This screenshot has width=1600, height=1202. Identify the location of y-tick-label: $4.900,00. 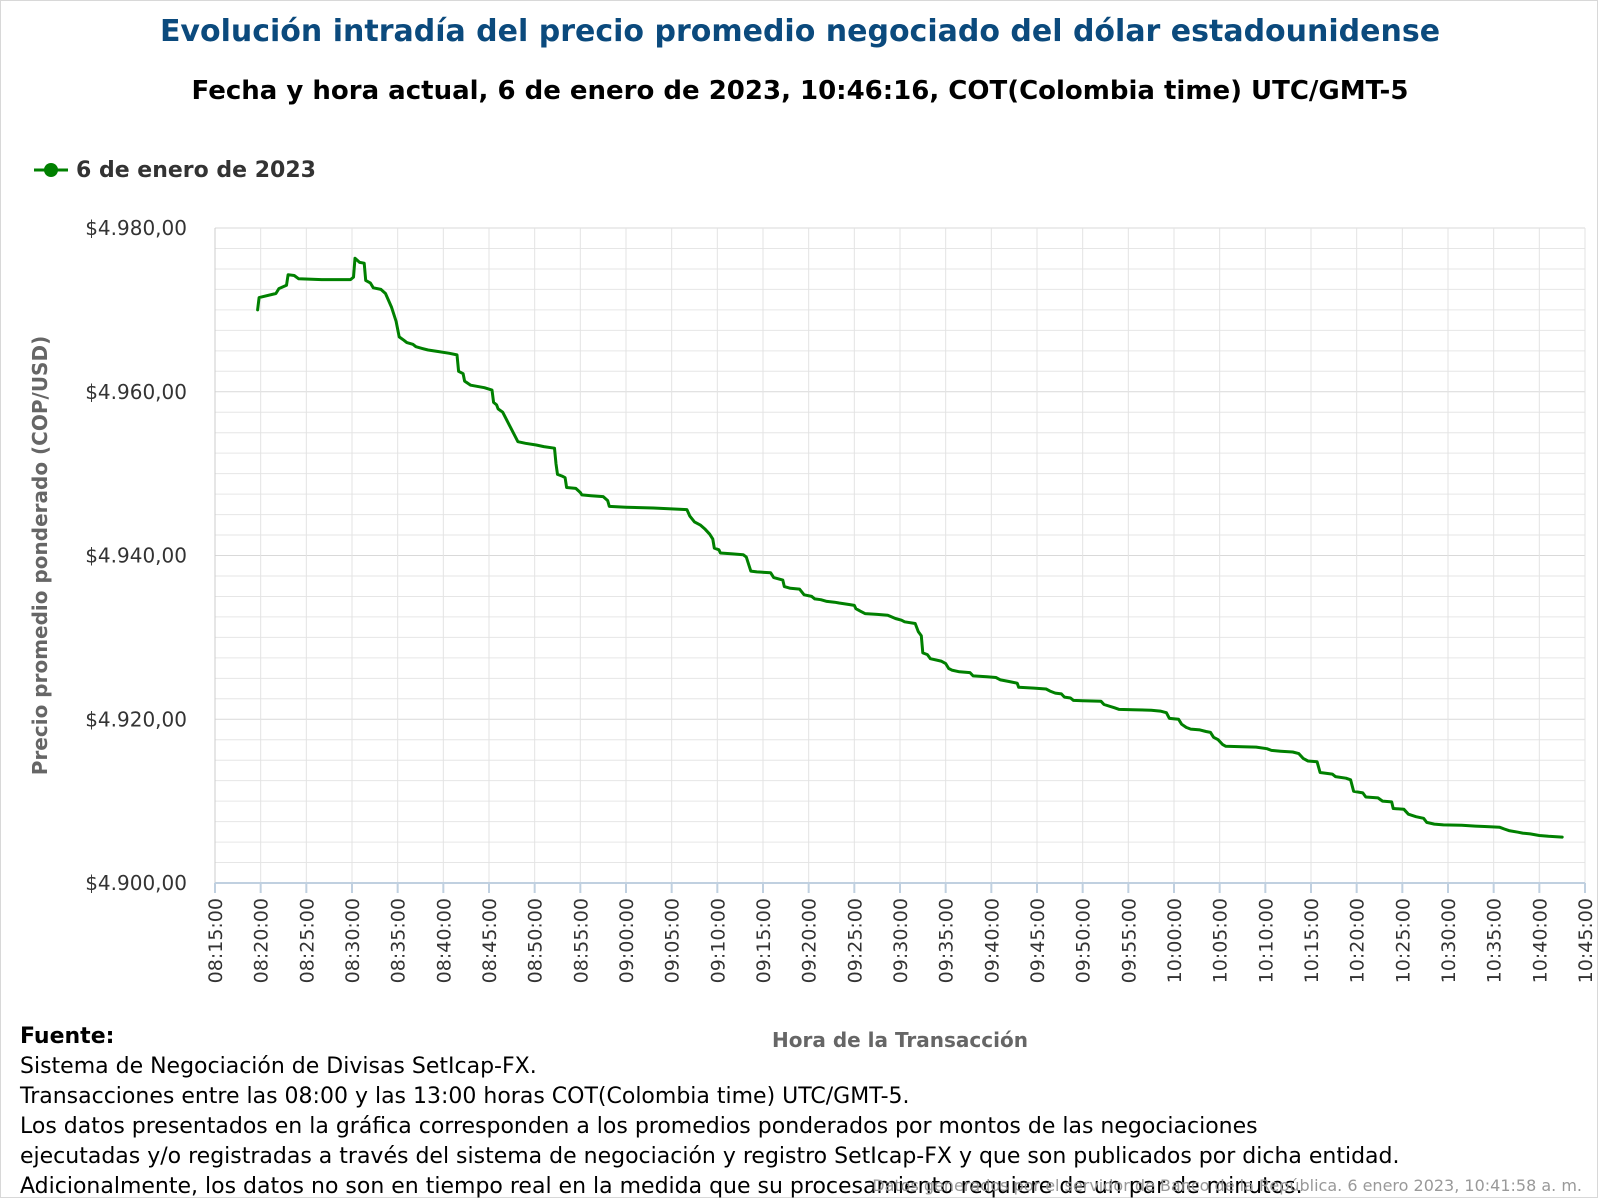
(136, 883).